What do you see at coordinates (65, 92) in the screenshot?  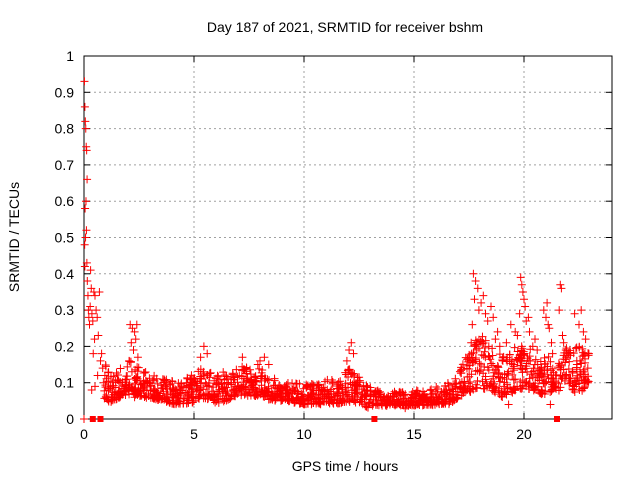 I see `y-tick-label: 0.9` at bounding box center [65, 92].